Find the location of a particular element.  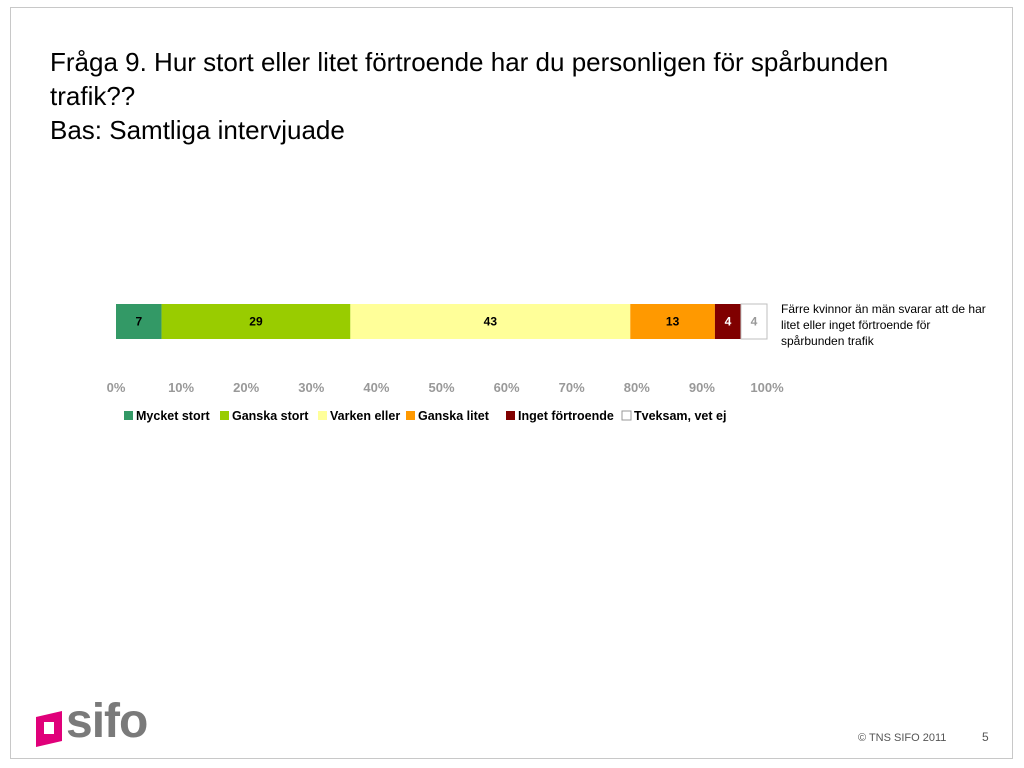

legend-label-inget-förtroende: Inget förtroende is located at coordinates (566, 416).